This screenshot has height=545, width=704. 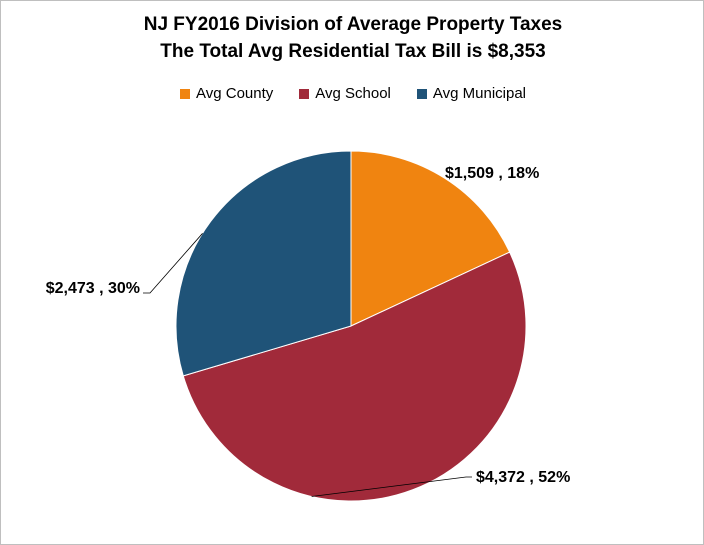 What do you see at coordinates (523, 477) in the screenshot?
I see `data-label-school: $4,372 , 52%` at bounding box center [523, 477].